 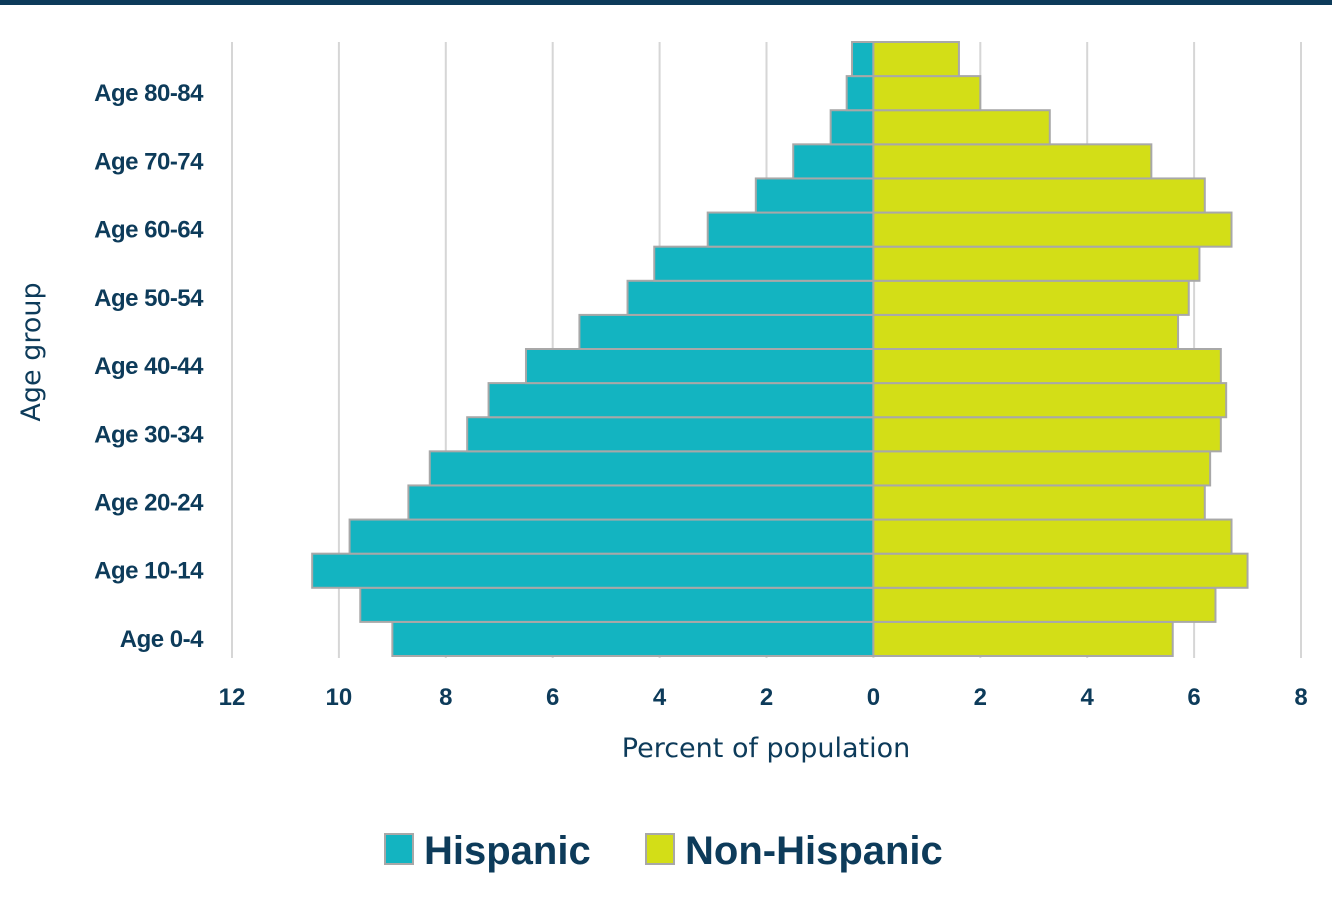 What do you see at coordinates (149, 434) in the screenshot?
I see `y-tick-label: Age 30-34` at bounding box center [149, 434].